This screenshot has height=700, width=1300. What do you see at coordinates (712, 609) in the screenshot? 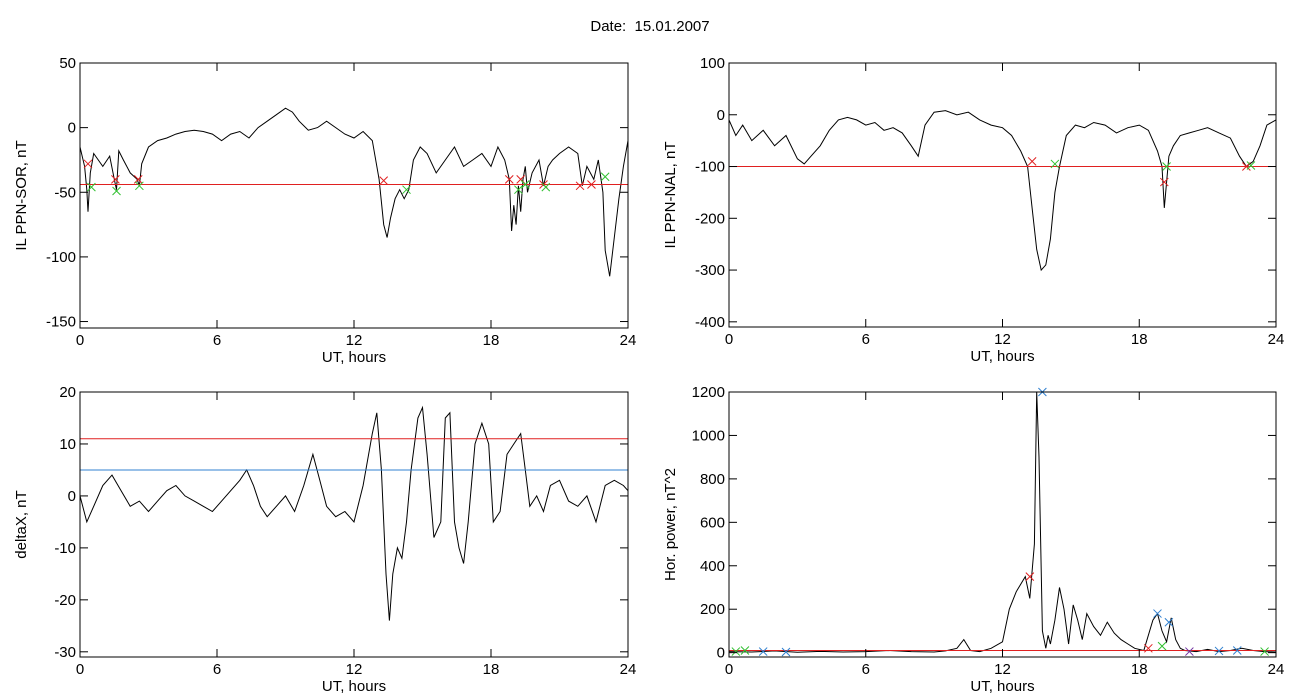
I see `y-tick-label: 200` at bounding box center [712, 609].